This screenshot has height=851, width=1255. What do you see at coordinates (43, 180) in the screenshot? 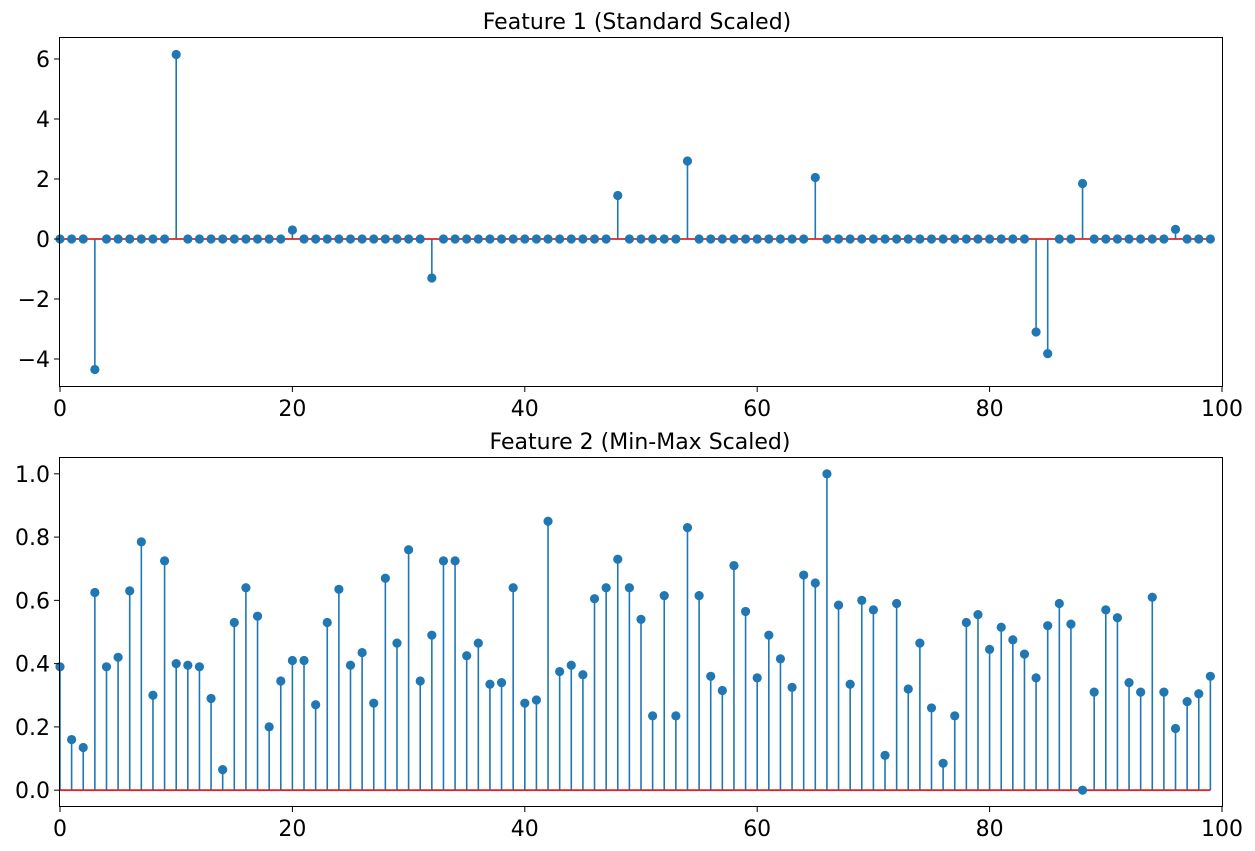
I see `y-tick-label: 2` at bounding box center [43, 180].